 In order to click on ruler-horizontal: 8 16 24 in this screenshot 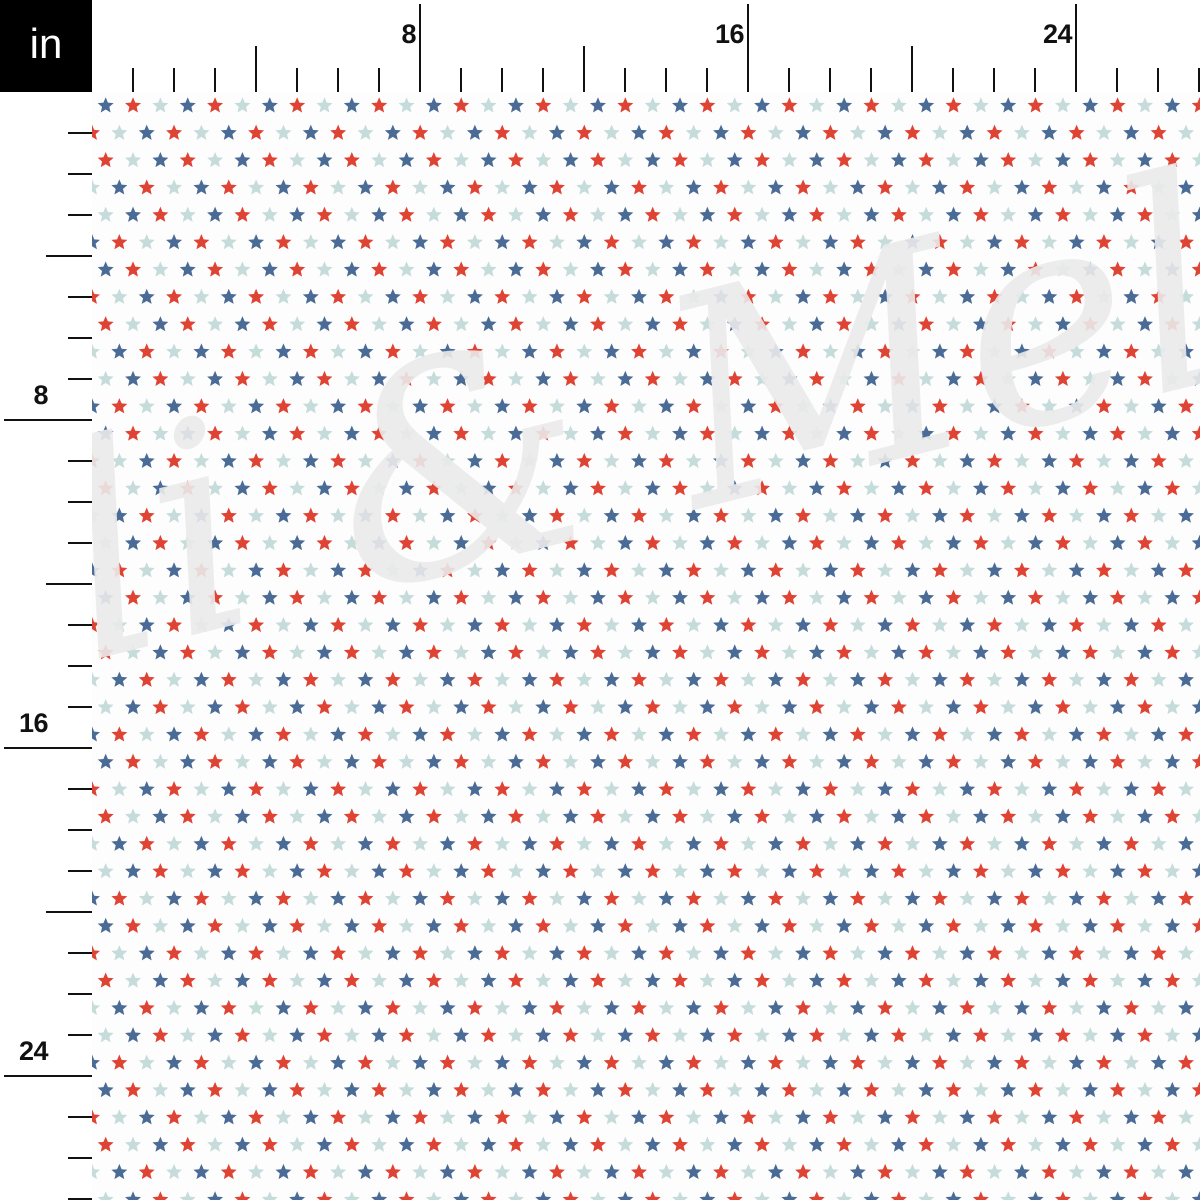, I will do `click(600, 46)`.